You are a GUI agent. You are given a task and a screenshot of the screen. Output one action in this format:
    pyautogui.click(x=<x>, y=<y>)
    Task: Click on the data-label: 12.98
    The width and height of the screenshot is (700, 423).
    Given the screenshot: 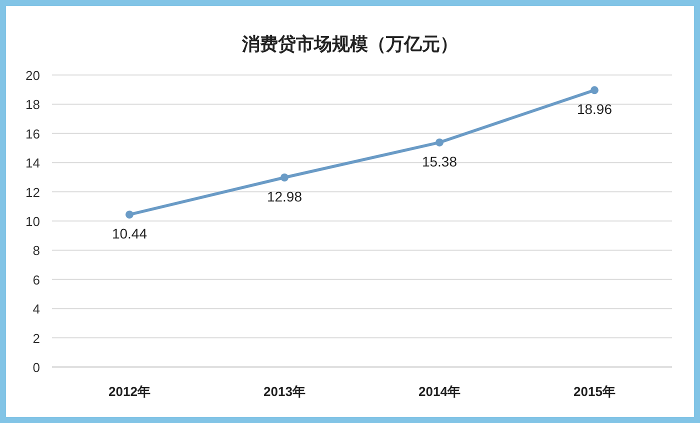 What is the action you would take?
    pyautogui.click(x=284, y=196)
    